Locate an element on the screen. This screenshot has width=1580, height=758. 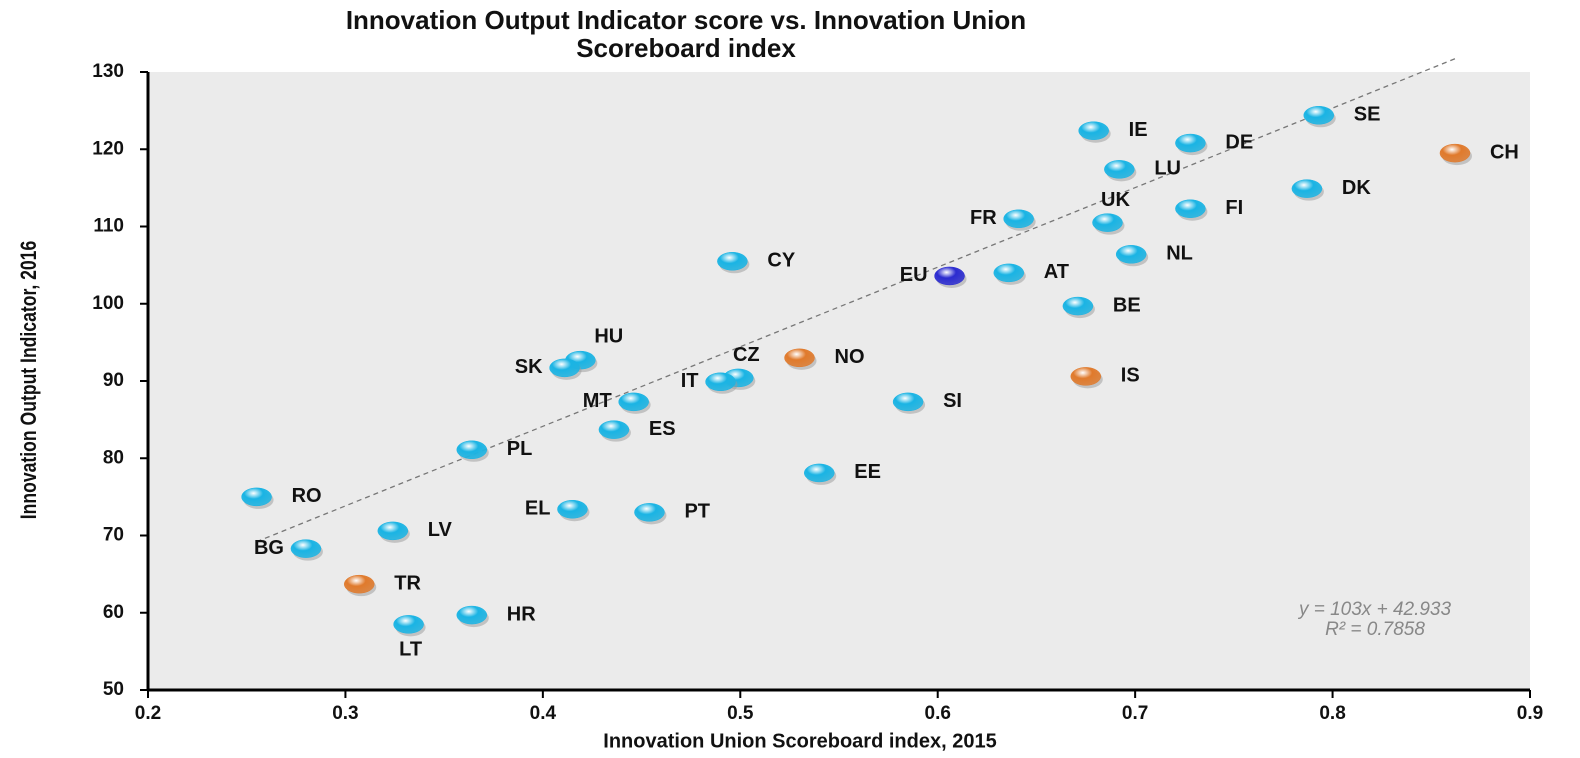
trendline-r2: R² = 0.7858 is located at coordinates (1375, 629).